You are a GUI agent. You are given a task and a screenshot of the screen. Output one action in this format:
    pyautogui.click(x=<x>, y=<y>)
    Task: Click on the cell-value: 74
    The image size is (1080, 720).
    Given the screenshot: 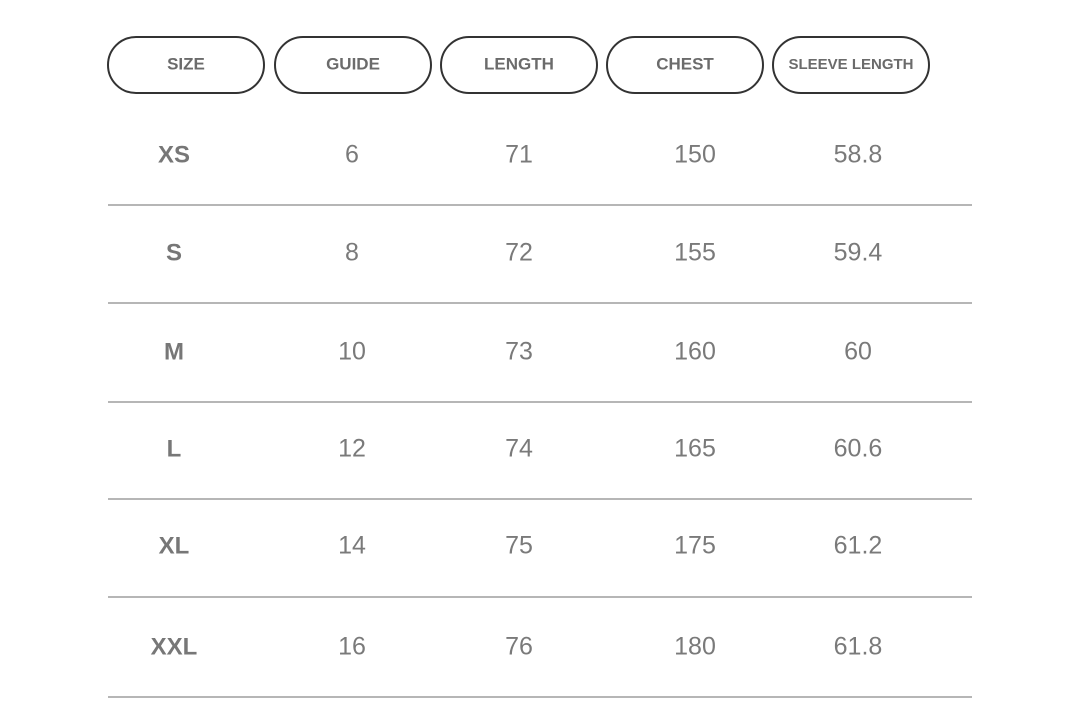 What is the action you would take?
    pyautogui.click(x=519, y=449)
    